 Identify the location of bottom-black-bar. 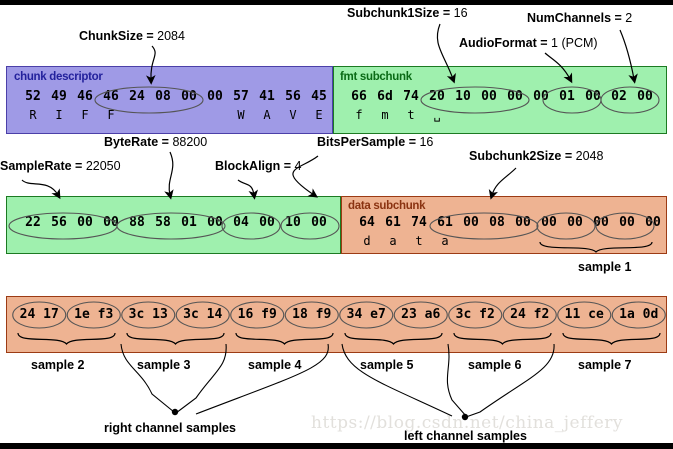
(336, 446).